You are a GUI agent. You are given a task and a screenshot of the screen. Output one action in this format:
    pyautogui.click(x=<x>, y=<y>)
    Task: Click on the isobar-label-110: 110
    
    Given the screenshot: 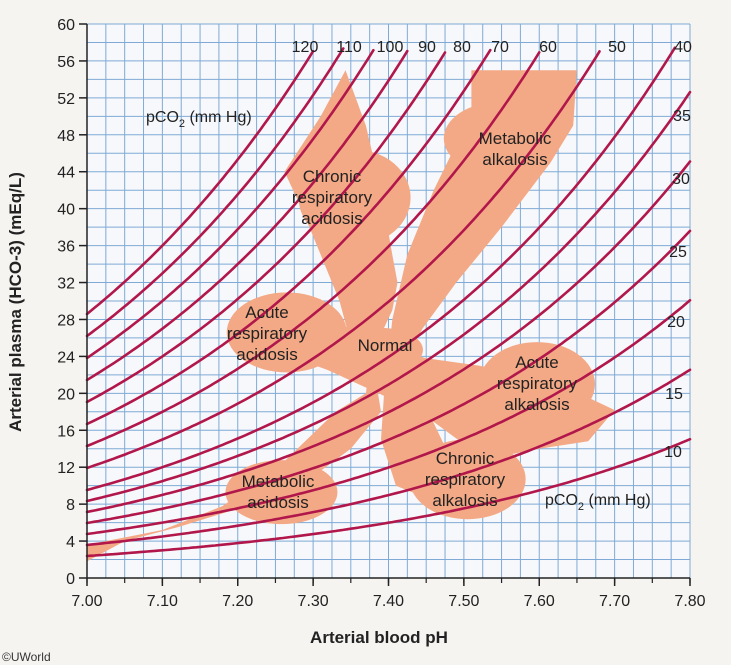 What is the action you would take?
    pyautogui.click(x=349, y=47)
    